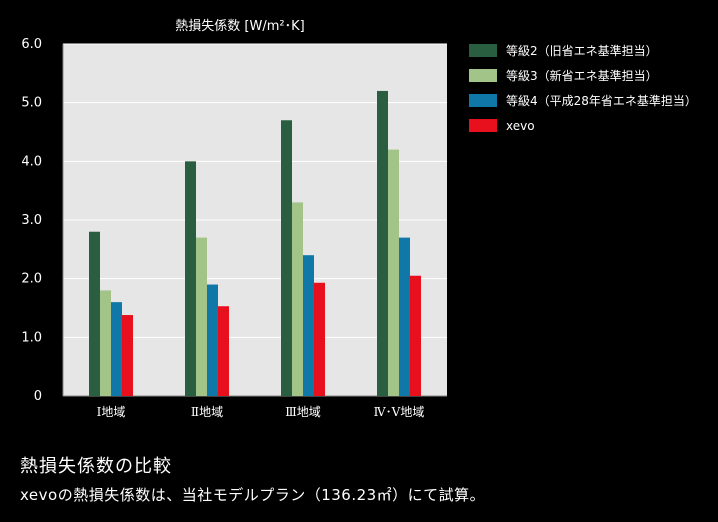 This screenshot has width=718, height=522. Describe the element at coordinates (38, 396) in the screenshot. I see `y-tick-label: 0` at that location.